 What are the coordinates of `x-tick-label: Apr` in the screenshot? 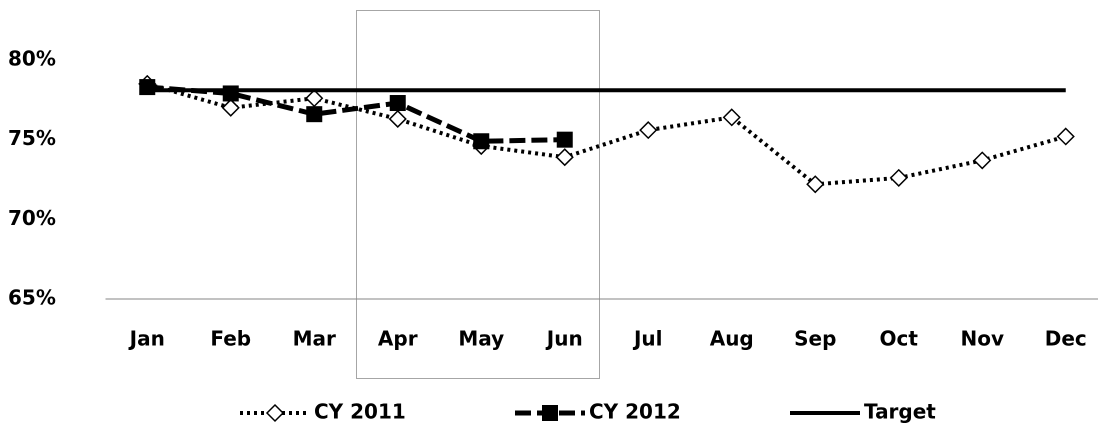 It's located at (398, 339).